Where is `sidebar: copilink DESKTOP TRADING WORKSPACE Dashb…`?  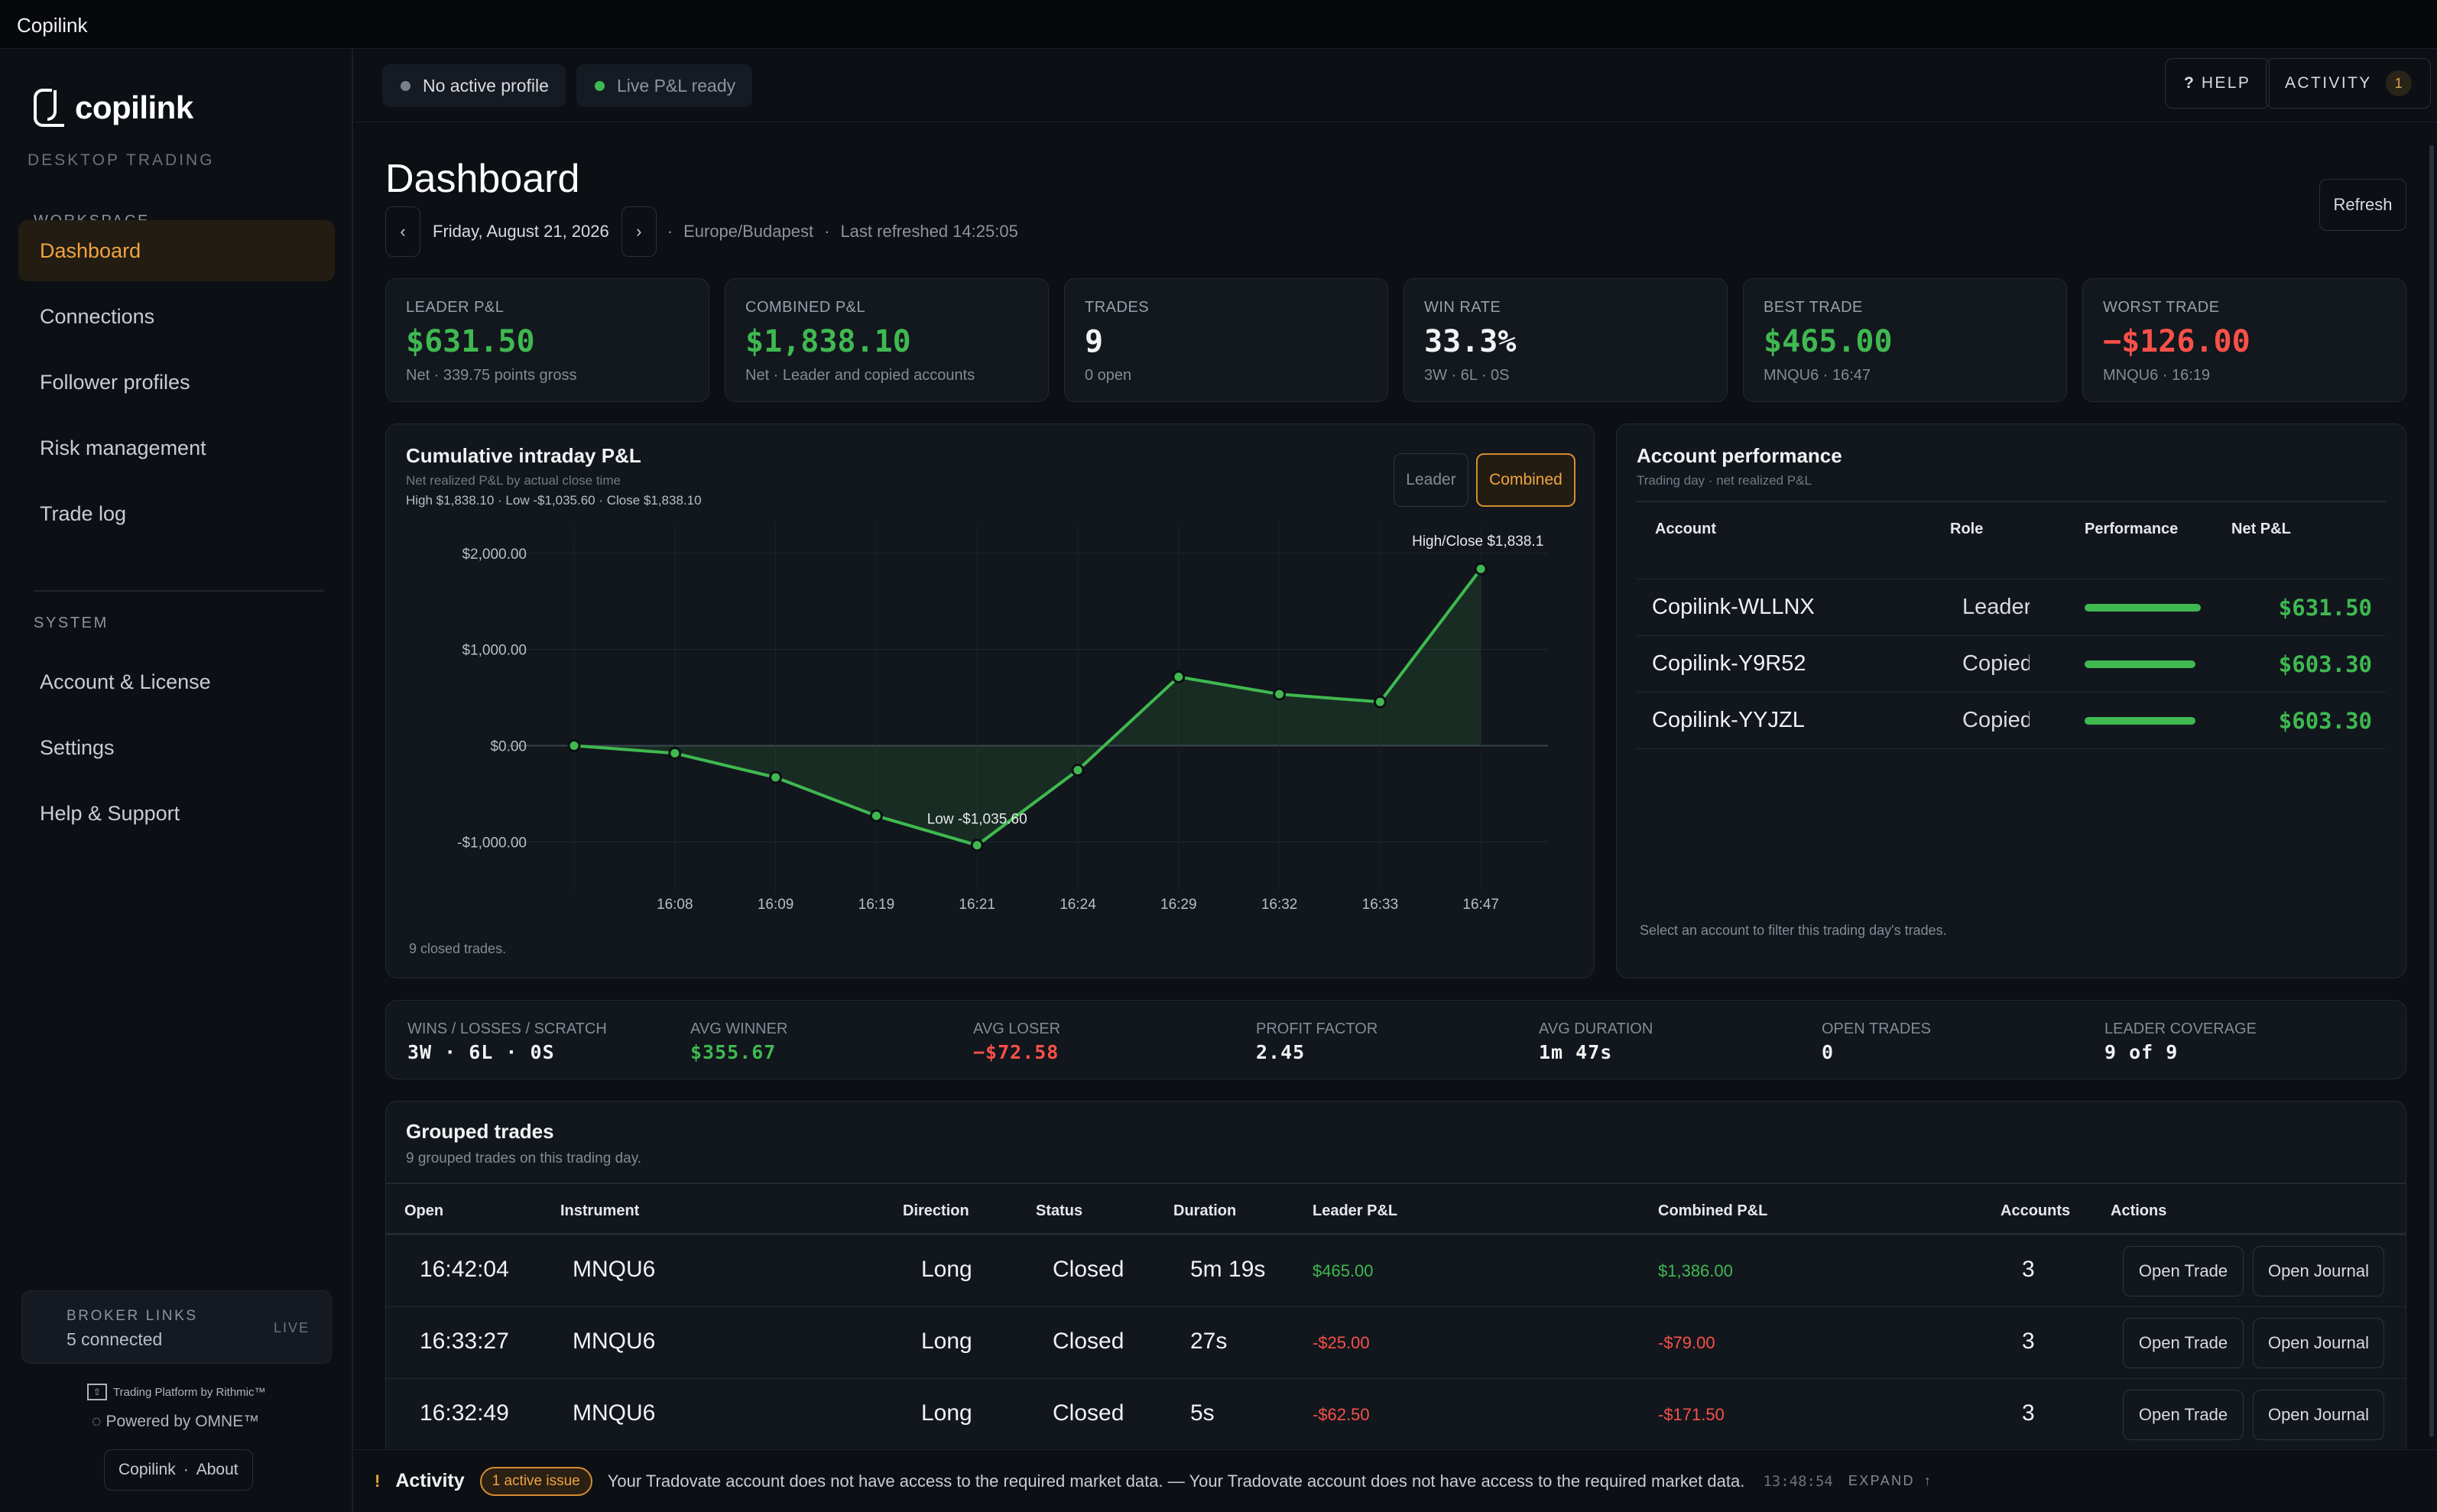
sidebar: copilink DESKTOP TRADING WORKSPACE Dashb… is located at coordinates (176, 780).